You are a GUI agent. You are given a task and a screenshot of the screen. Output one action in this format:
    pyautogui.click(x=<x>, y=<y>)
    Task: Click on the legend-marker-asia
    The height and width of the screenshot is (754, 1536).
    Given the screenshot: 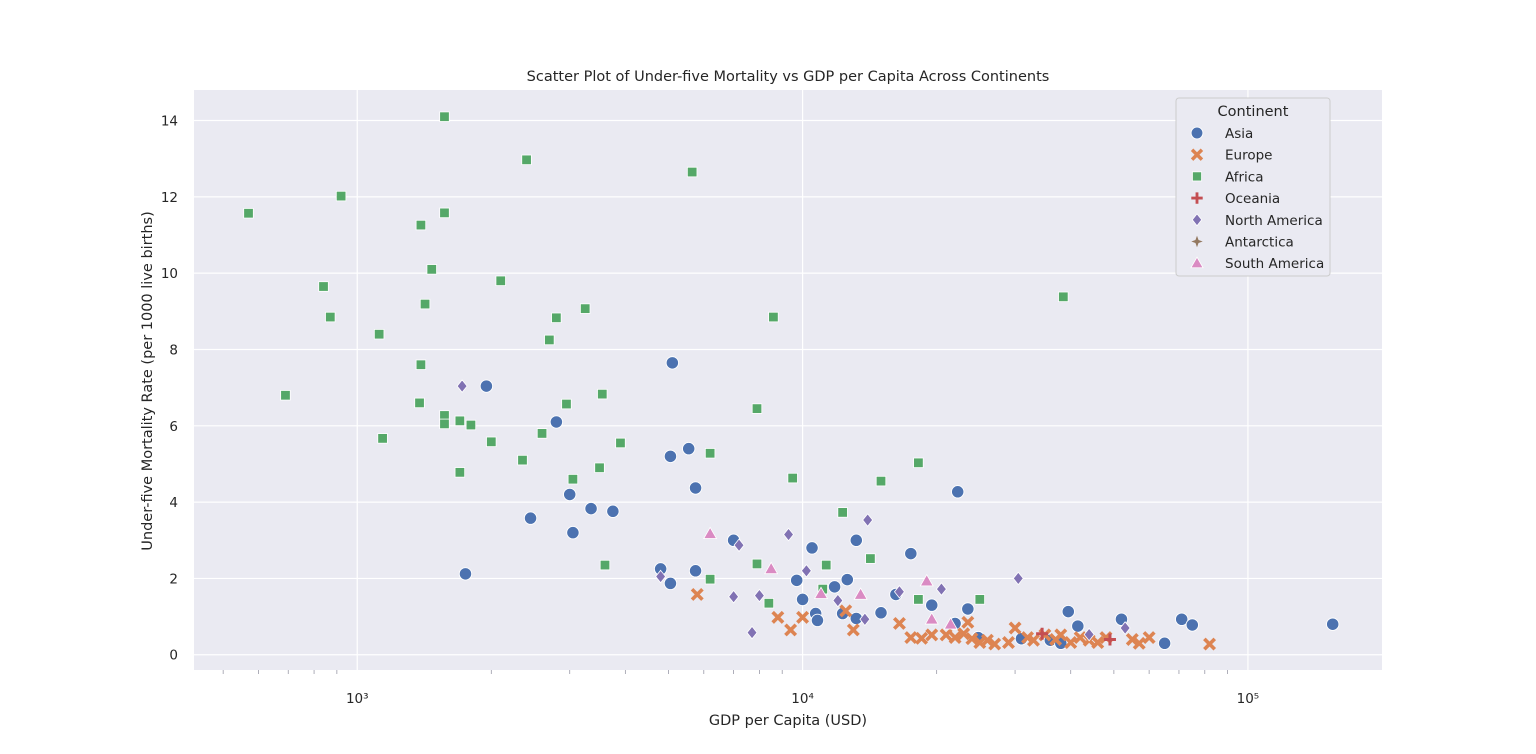 What is the action you would take?
    pyautogui.click(x=1197, y=133)
    